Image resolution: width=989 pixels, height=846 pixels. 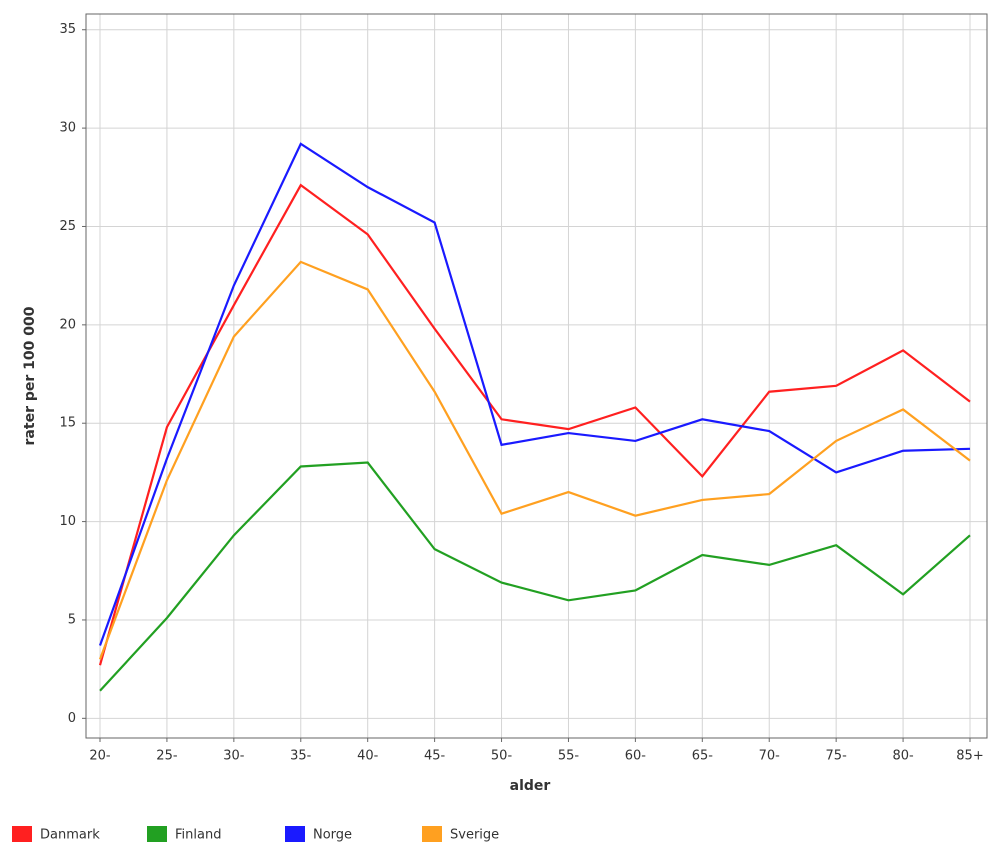 I want to click on y-tick-label: 10, so click(x=67, y=521).